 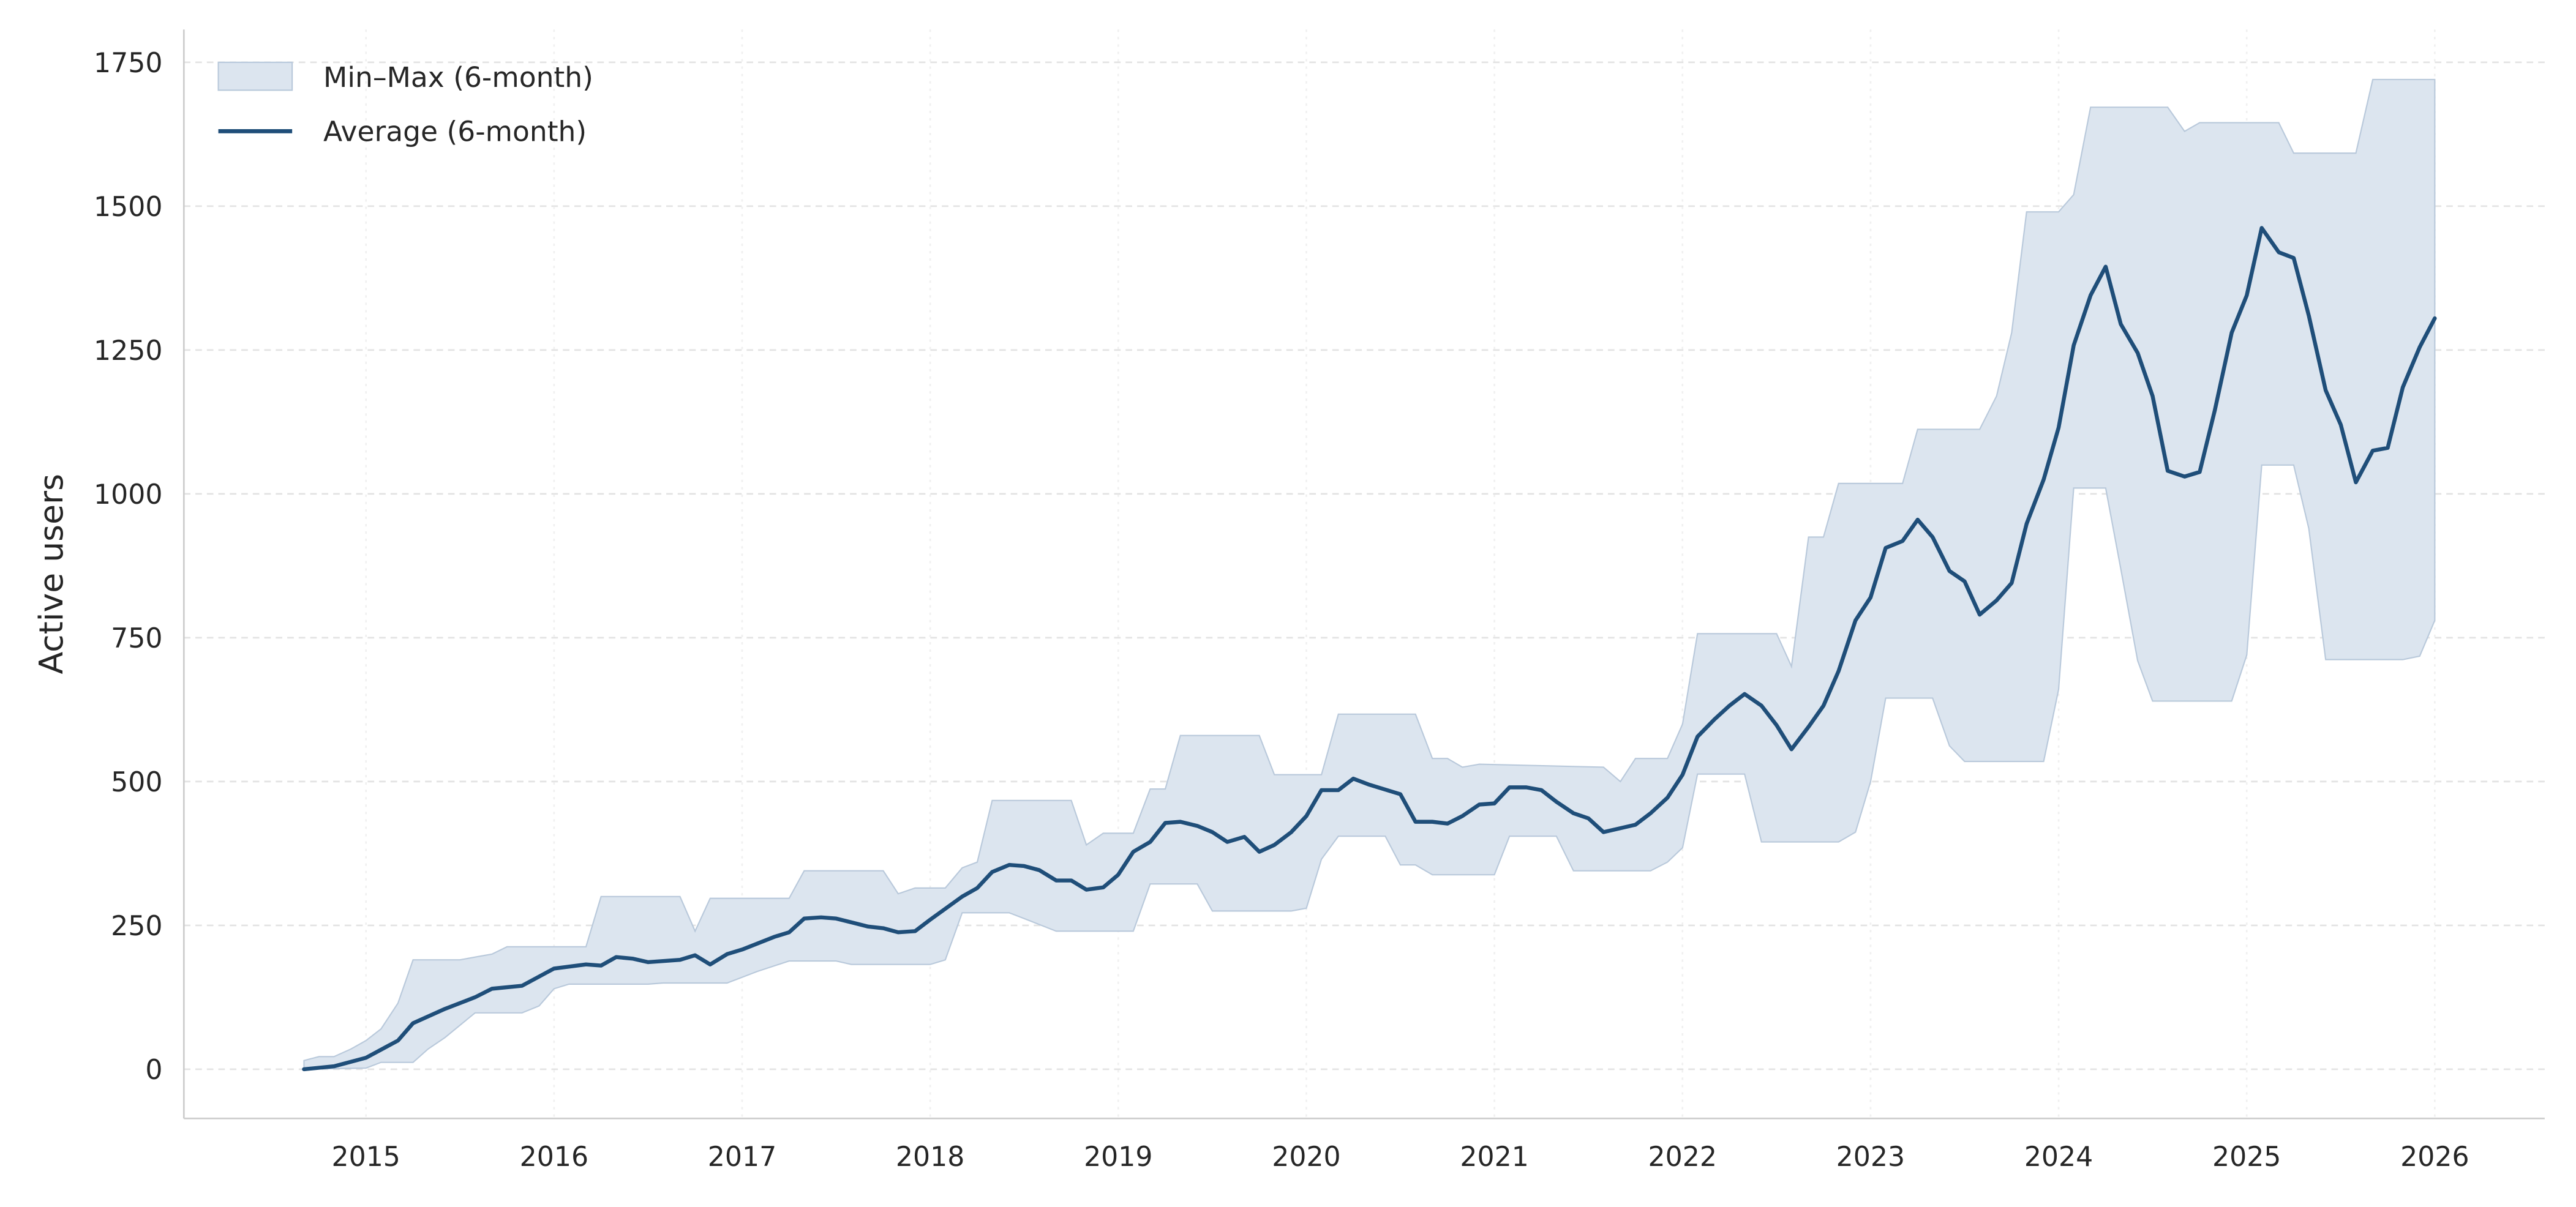 I want to click on y-tick-label: 1000, so click(x=128, y=494).